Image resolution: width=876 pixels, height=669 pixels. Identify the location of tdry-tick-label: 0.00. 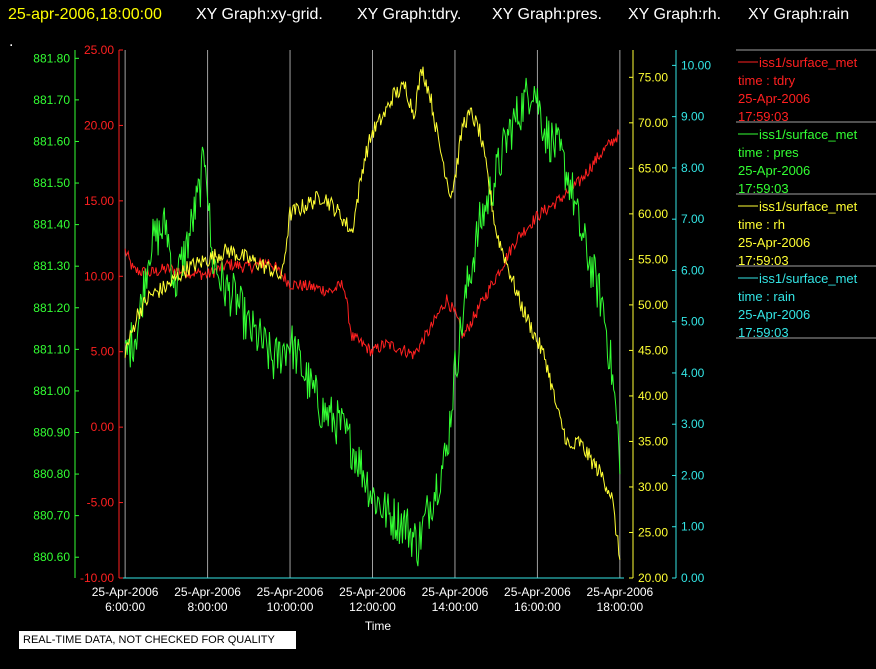
(103, 427).